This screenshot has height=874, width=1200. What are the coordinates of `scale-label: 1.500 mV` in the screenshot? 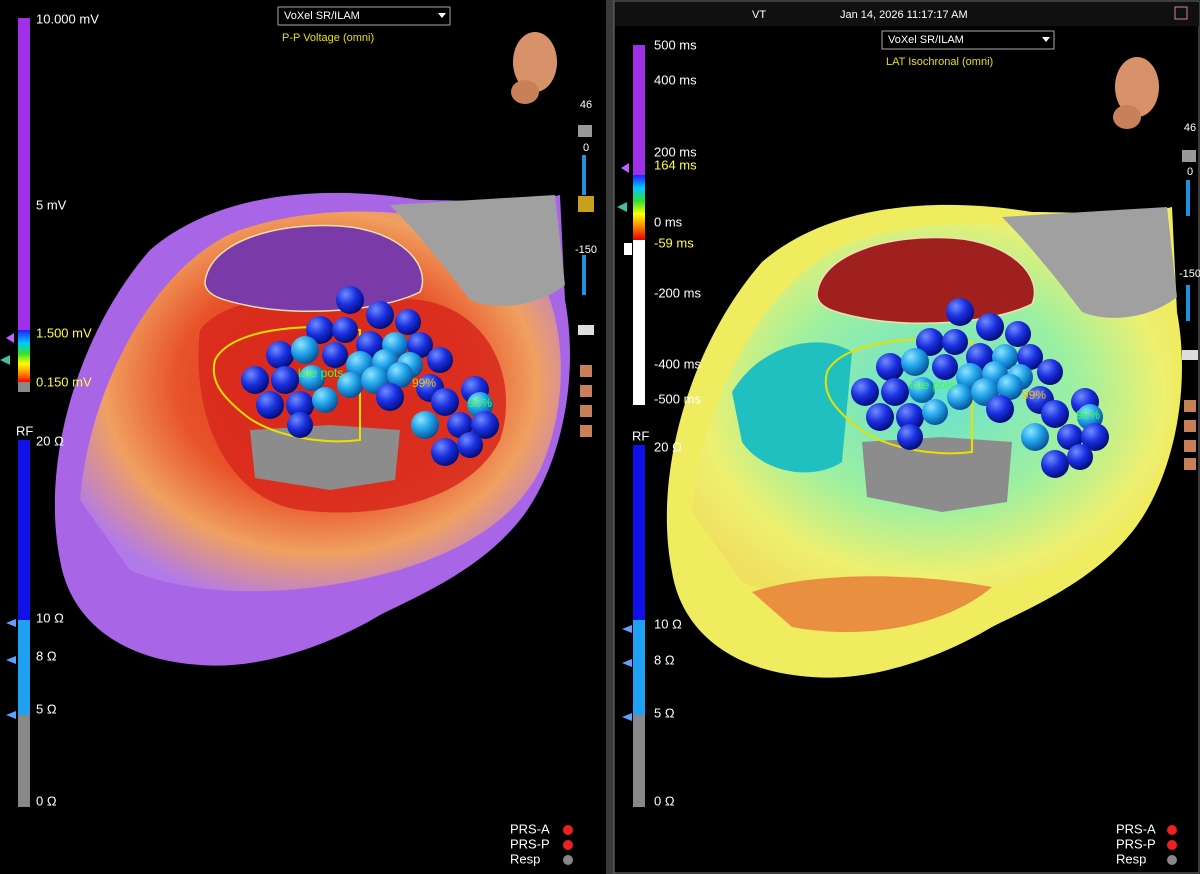 It's located at (64, 332).